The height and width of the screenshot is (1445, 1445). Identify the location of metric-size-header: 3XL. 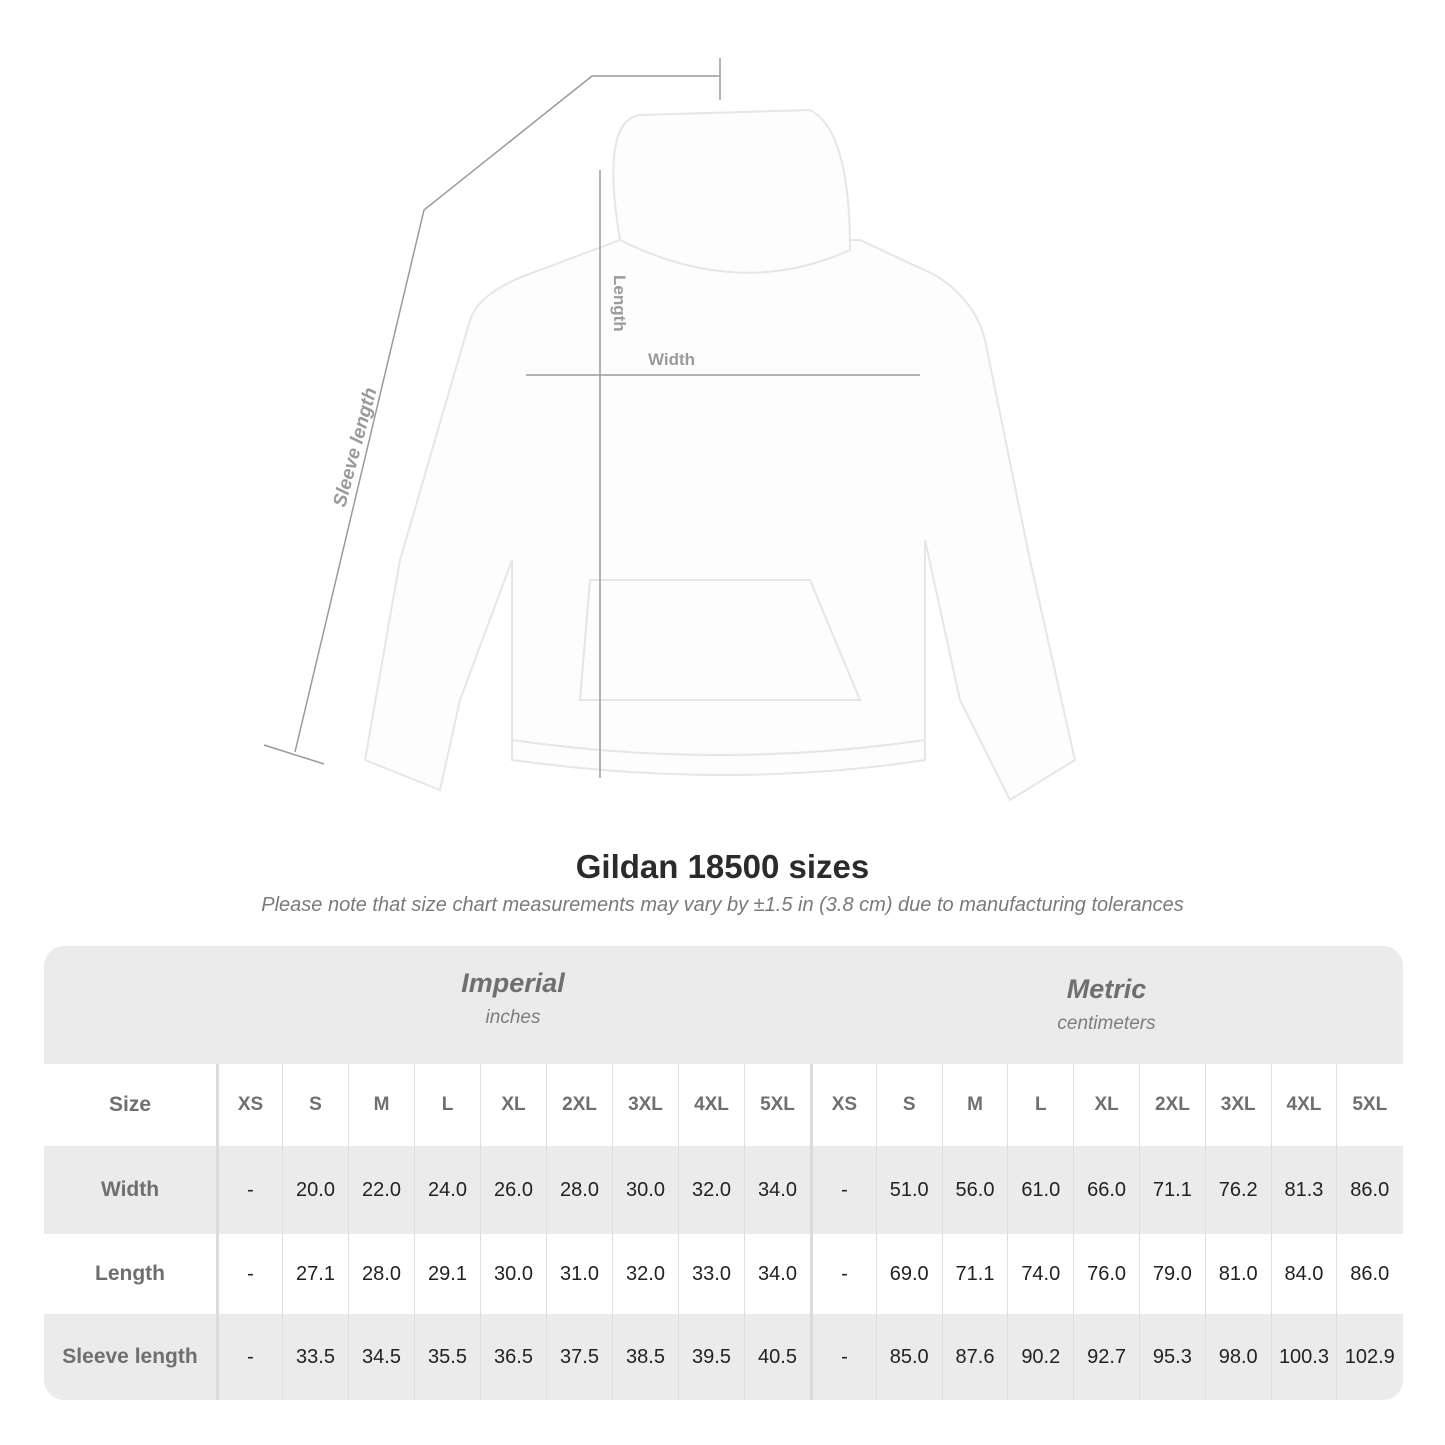
(1237, 1105).